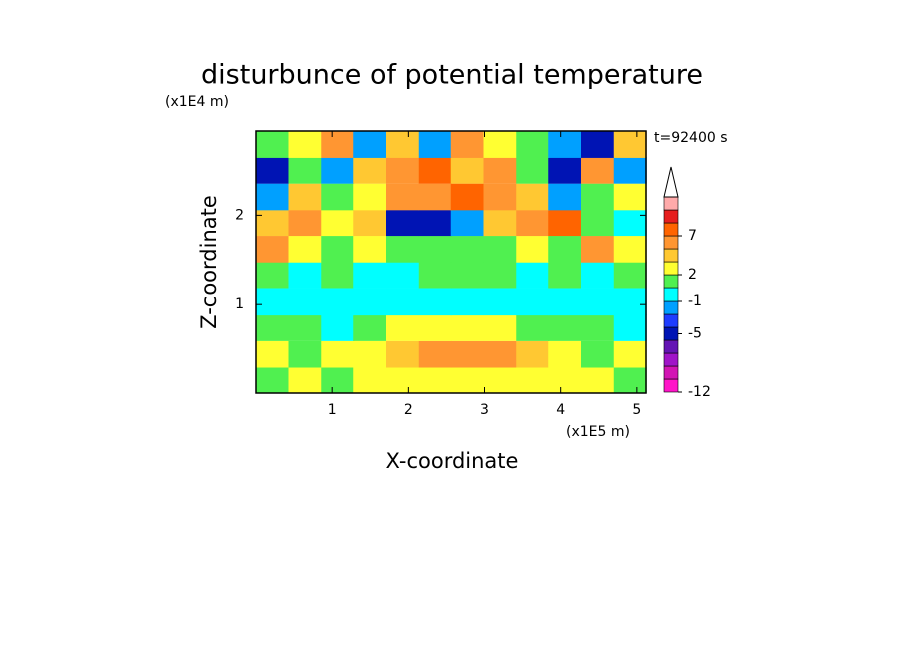 Image resolution: width=904 pixels, height=654 pixels. What do you see at coordinates (239, 304) in the screenshot?
I see `y-tick-label: 1` at bounding box center [239, 304].